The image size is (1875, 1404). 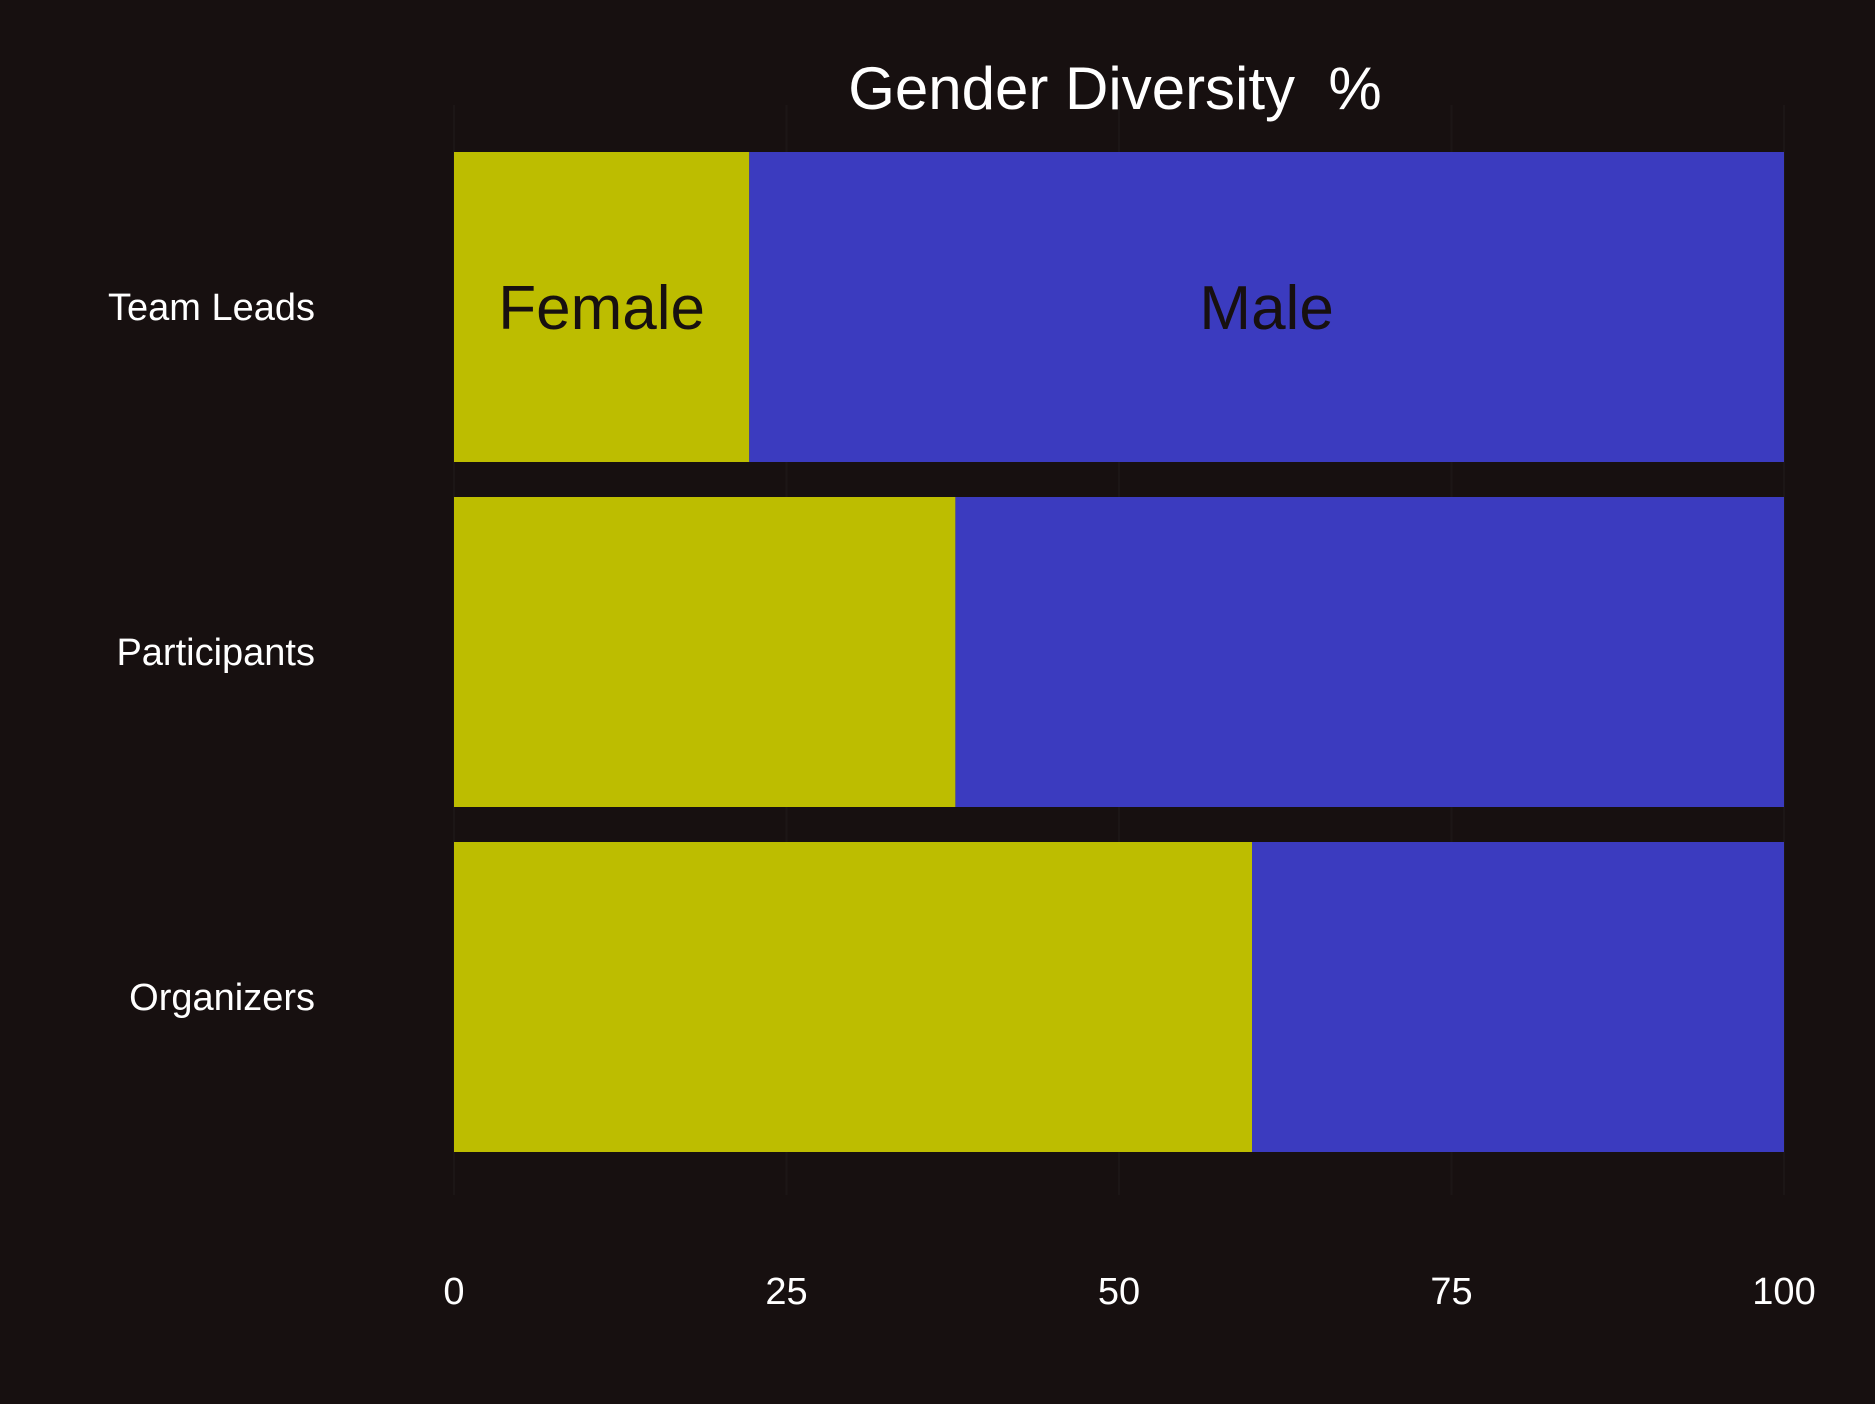 What do you see at coordinates (211, 308) in the screenshot?
I see `category-label-team-leads: Team Leads` at bounding box center [211, 308].